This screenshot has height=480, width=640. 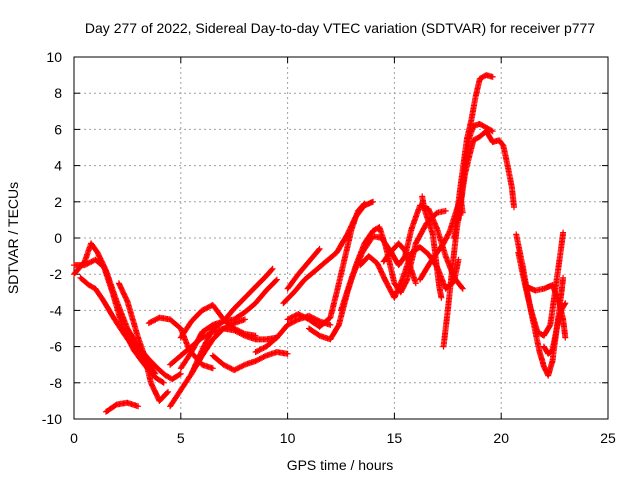 What do you see at coordinates (288, 438) in the screenshot?
I see `x-tick-label: 10` at bounding box center [288, 438].